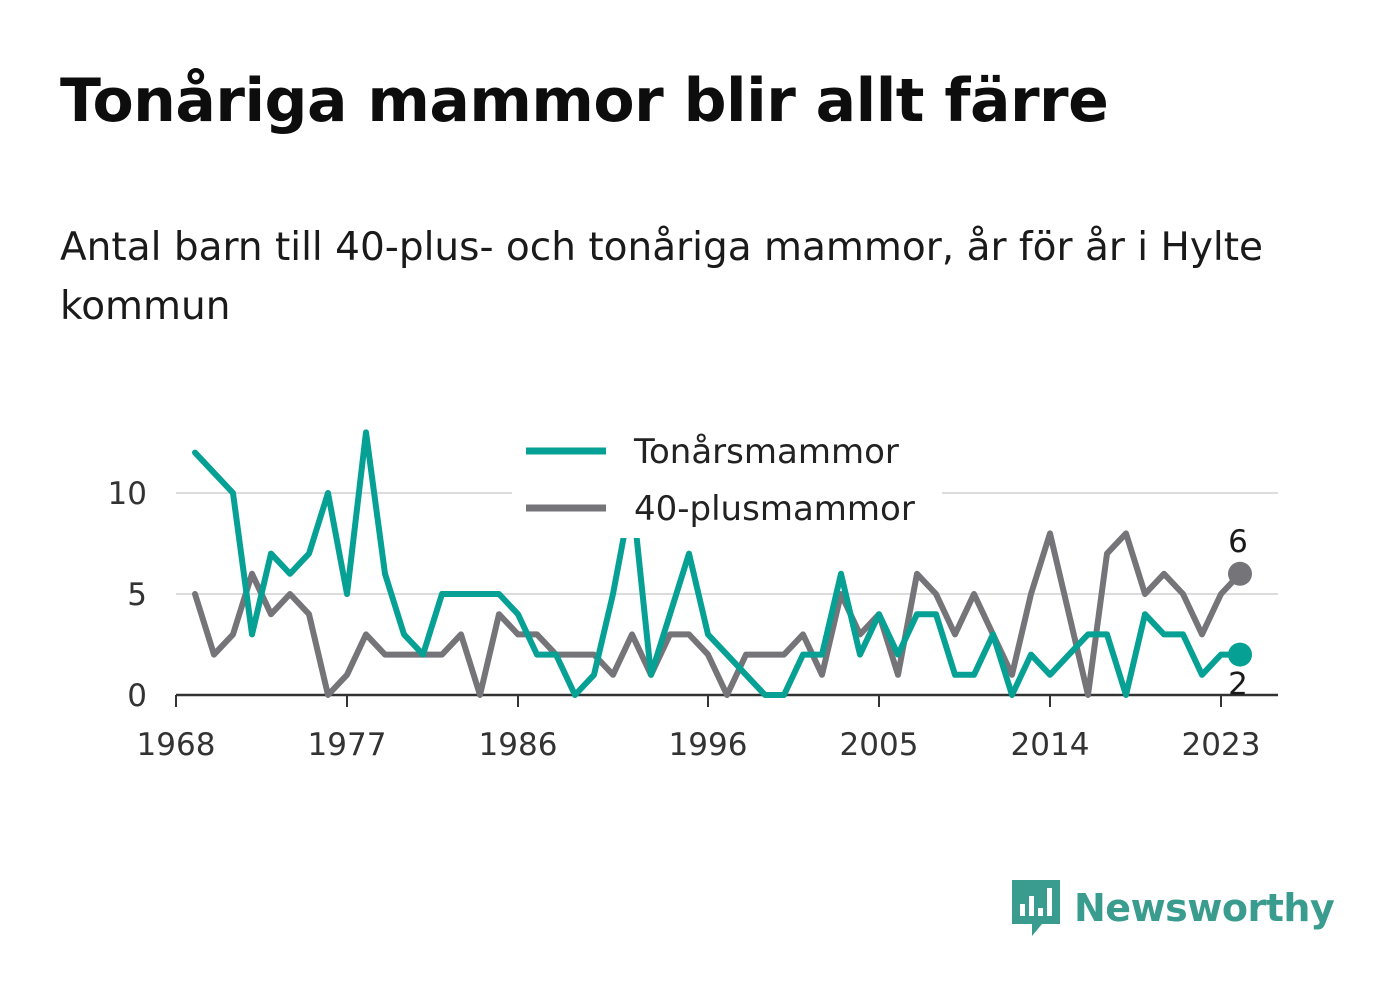 The height and width of the screenshot is (999, 1382). Describe the element at coordinates (1036, 908) in the screenshot. I see `newsworthy-logo-icon` at that location.